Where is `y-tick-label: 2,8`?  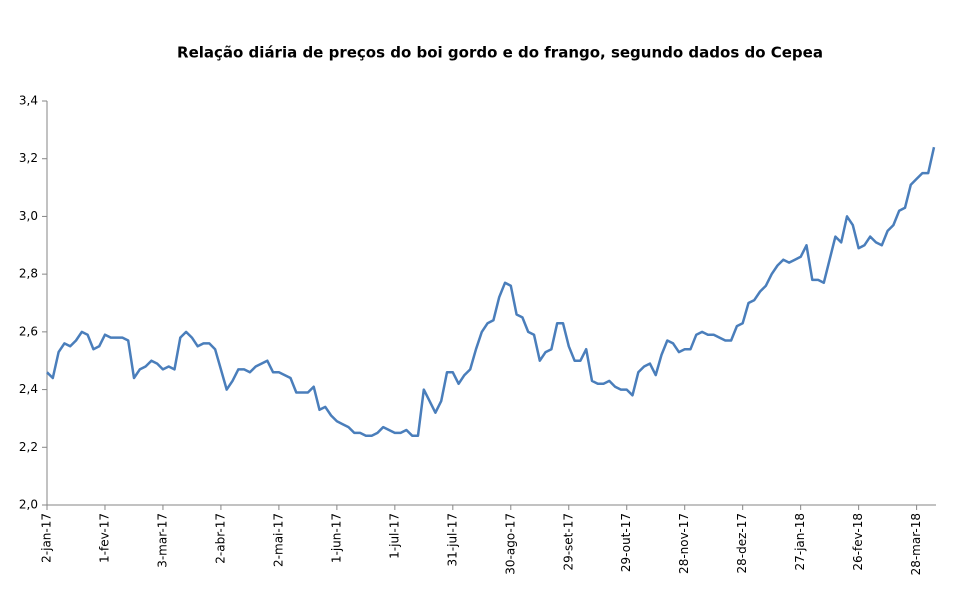
y-tick-label: 2,8 is located at coordinates (28, 274).